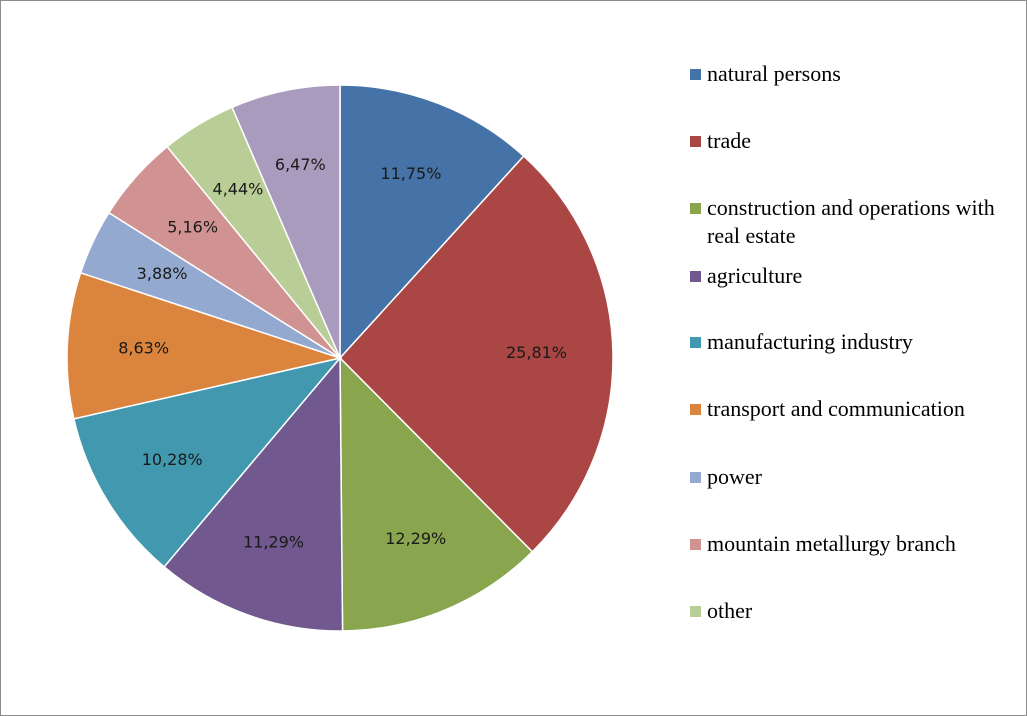  What do you see at coordinates (810, 341) in the screenshot?
I see `legend-label: manufacturing industry` at bounding box center [810, 341].